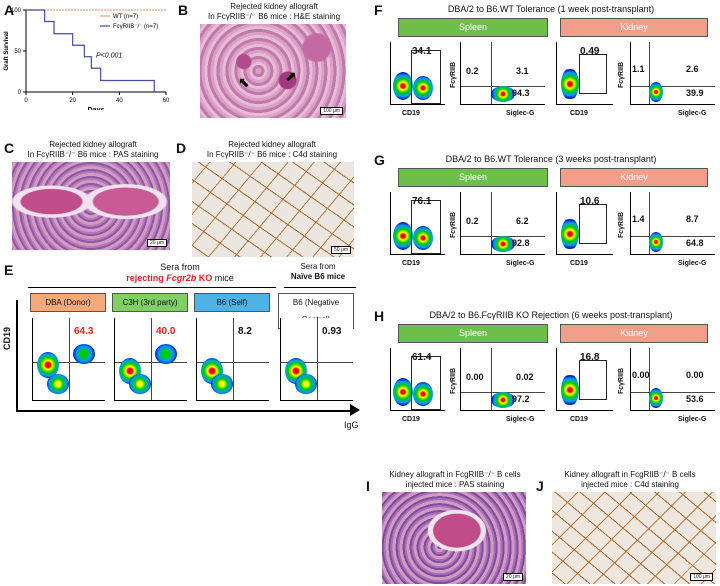 This screenshot has height=586, width=720. I want to click on panel-h-label: H, so click(379, 316).